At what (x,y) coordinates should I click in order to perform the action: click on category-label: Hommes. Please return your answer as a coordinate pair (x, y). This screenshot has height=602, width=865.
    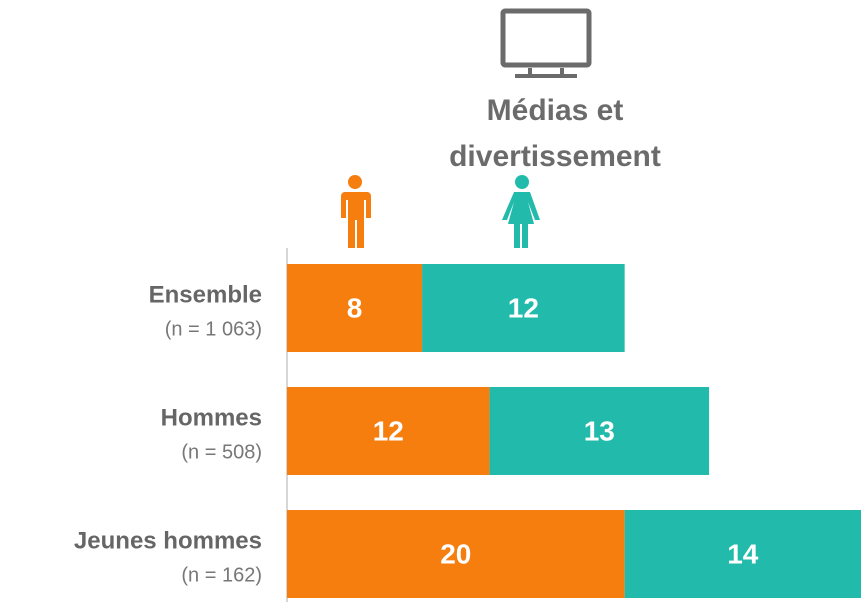
    Looking at the image, I should click on (211, 417).